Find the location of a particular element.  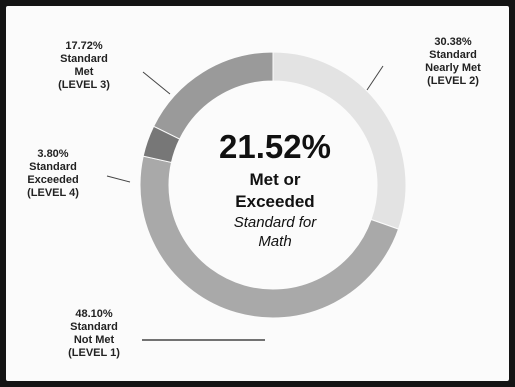

label-level-1: 48.10% Standard Not Met (LEVEL 1) is located at coordinates (94, 334).